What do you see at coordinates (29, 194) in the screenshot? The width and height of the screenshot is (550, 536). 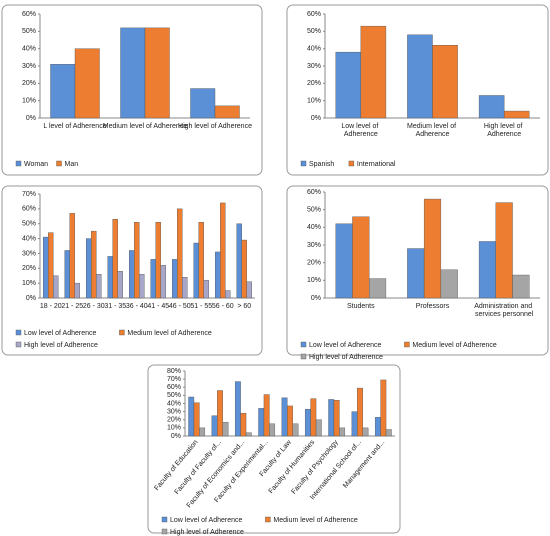 I see `y-tick-label: 70%` at bounding box center [29, 194].